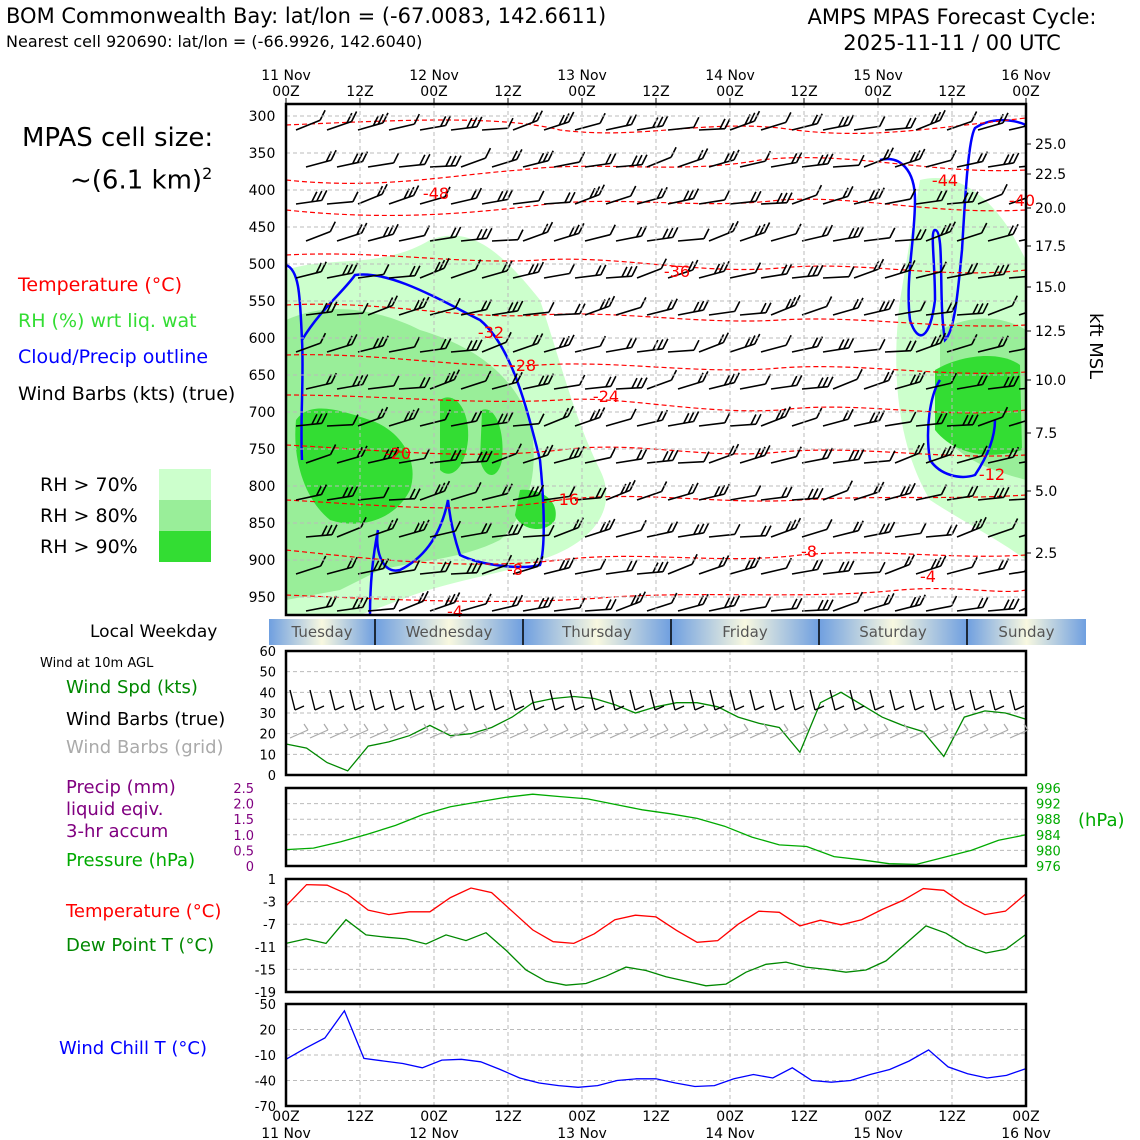  What do you see at coordinates (265, 948) in the screenshot?
I see `panel-ytick-label: -11` at bounding box center [265, 948].